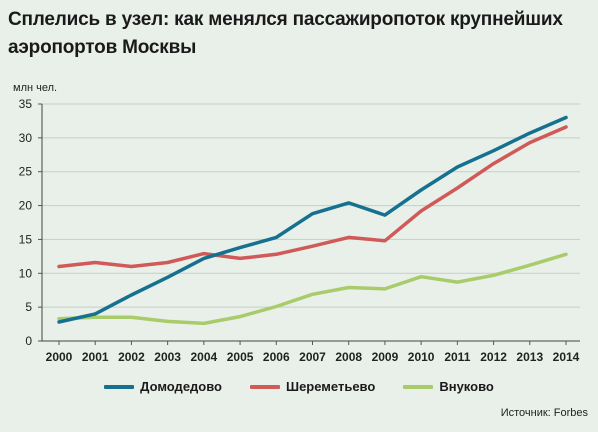  I want to click on legend-item-sheremetyevo: Шереметьево, so click(312, 386).